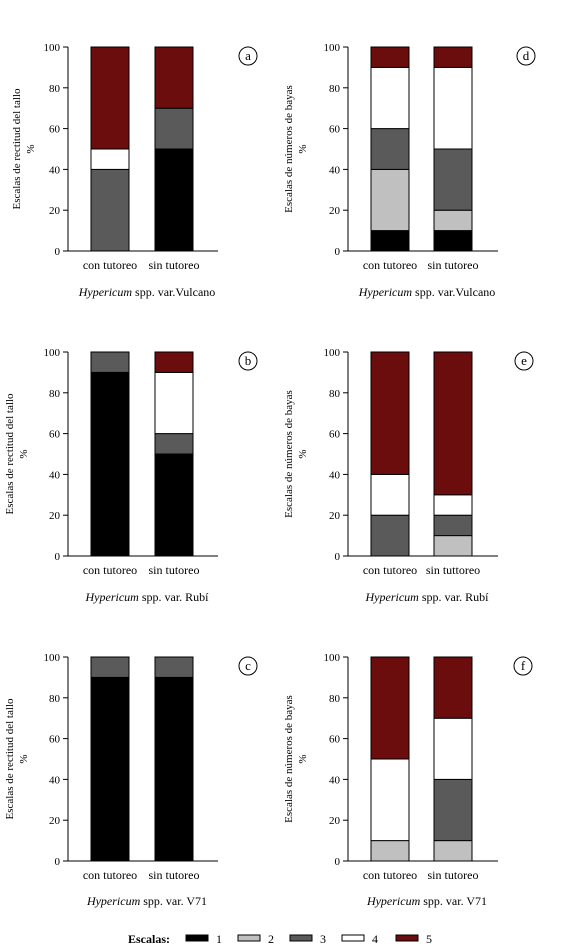 This screenshot has height=947, width=568. I want to click on bar-segment-d-cat1-scale4, so click(453, 108).